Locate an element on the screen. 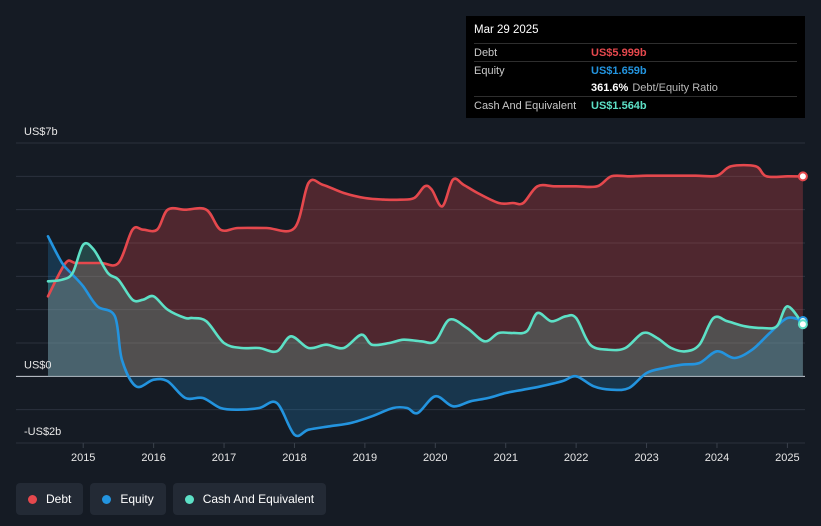 This screenshot has width=821, height=526. x-tick-label: 2019 is located at coordinates (365, 458).